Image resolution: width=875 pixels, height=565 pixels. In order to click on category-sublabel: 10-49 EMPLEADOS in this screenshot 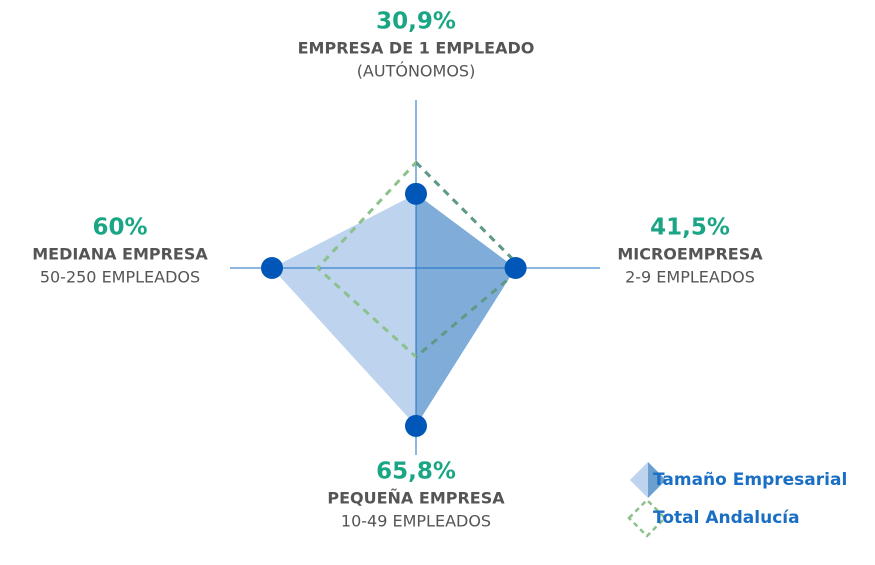, I will do `click(416, 521)`.